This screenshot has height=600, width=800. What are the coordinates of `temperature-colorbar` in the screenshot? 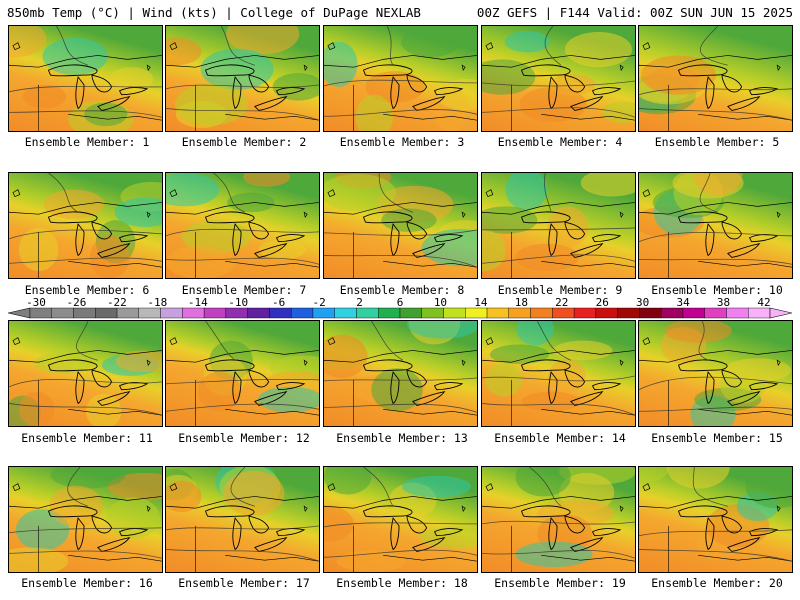 It's located at (400, 313).